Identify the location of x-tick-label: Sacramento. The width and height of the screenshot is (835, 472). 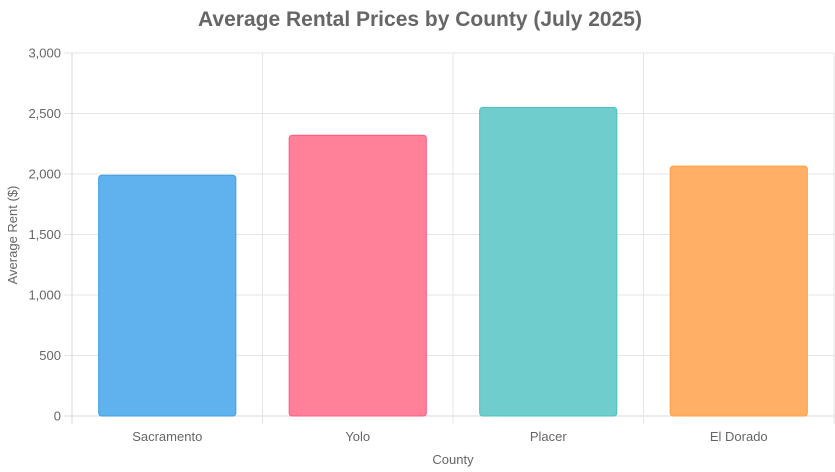
(167, 436).